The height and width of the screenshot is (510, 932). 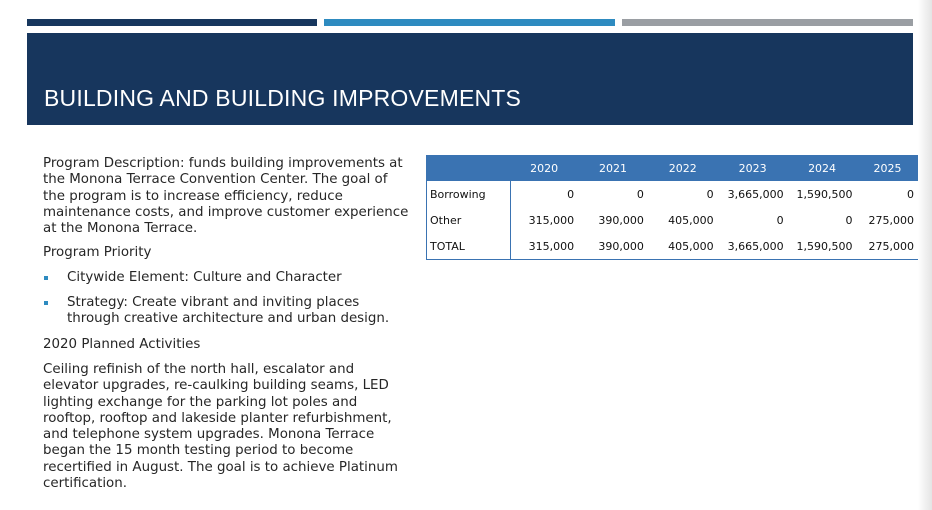 What do you see at coordinates (887, 168) in the screenshot?
I see `year-header: 2025` at bounding box center [887, 168].